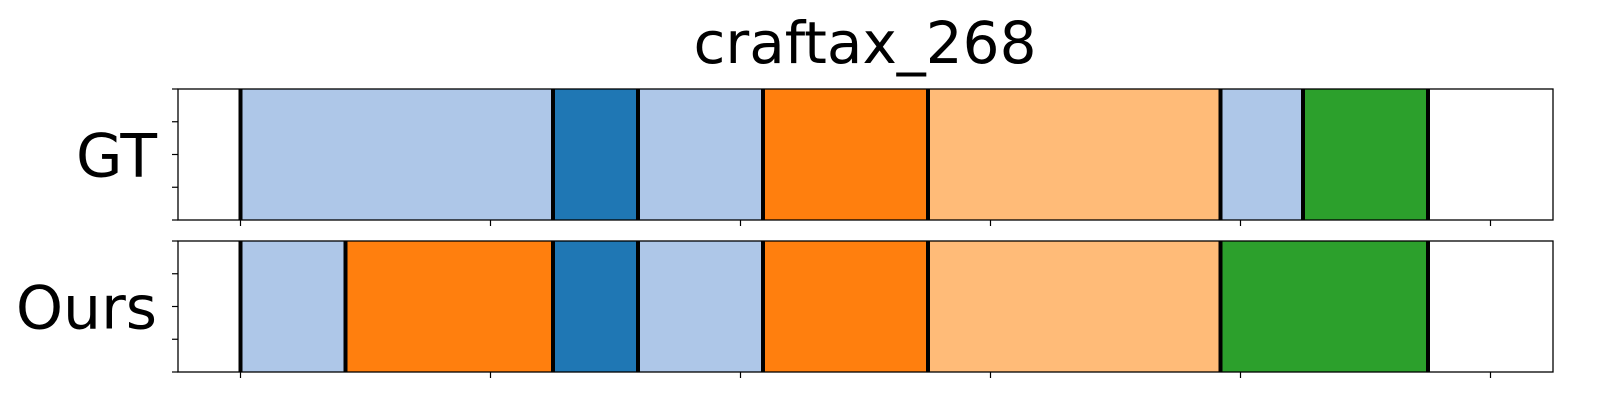  I want to click on chart-title: craftax_268, so click(865, 43).